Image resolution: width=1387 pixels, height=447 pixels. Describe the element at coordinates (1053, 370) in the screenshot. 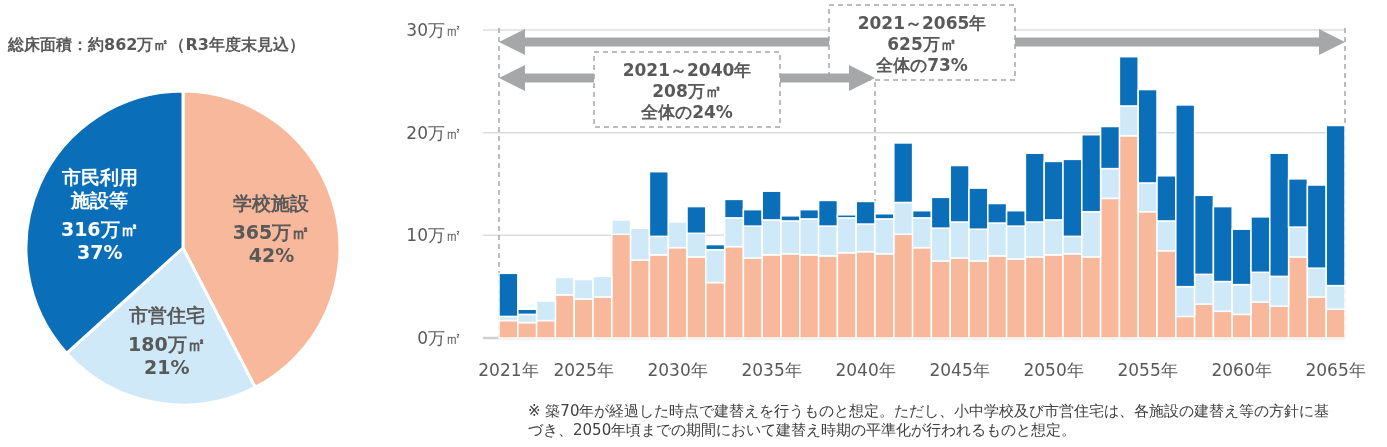

I see `x-tick-label: 2050年` at that location.